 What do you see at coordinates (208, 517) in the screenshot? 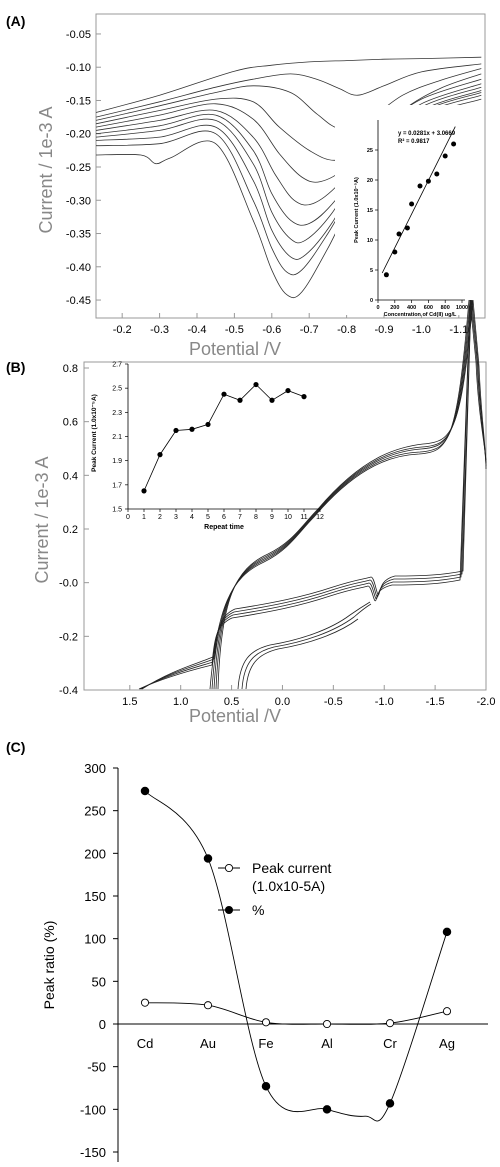
I see `inset-x-tick-label: 5` at bounding box center [208, 517].